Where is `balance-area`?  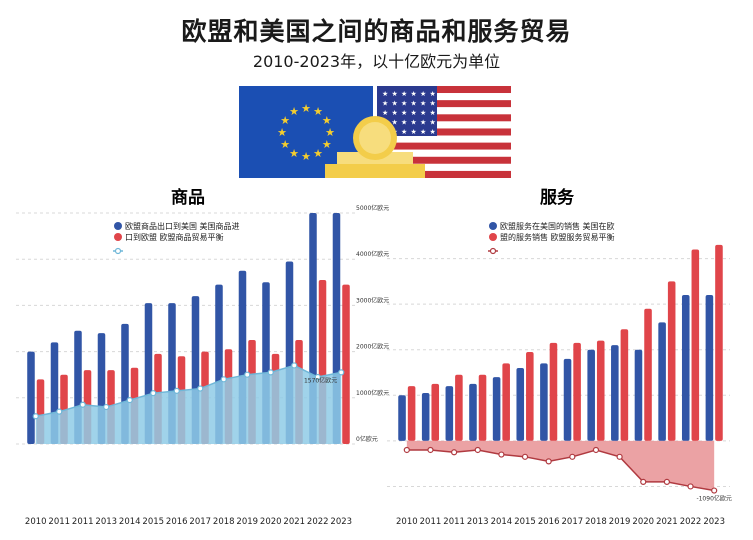
balance-area is located at coordinates (188, 404).